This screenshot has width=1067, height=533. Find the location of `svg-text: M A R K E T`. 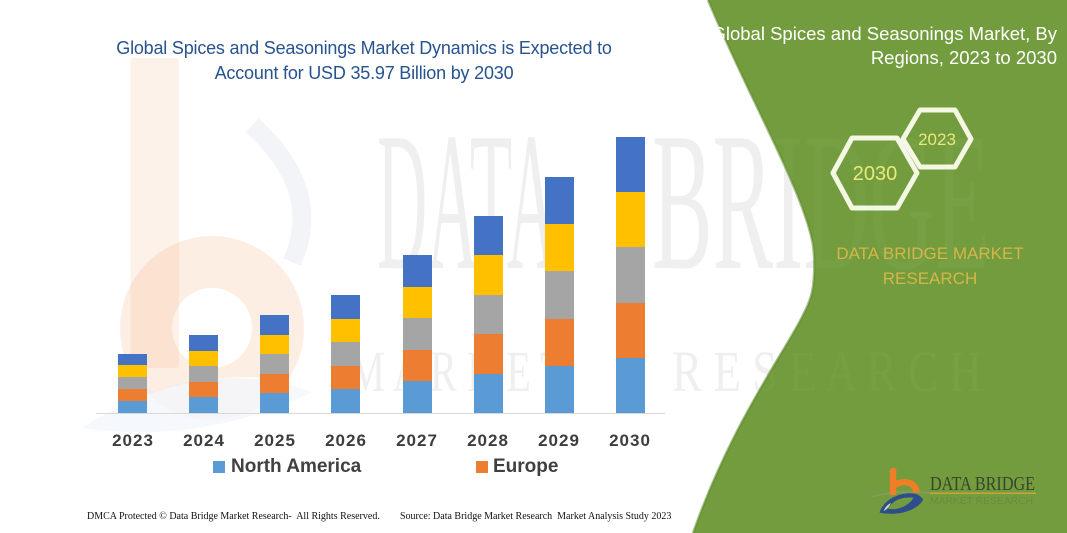

svg-text: M A R K E T is located at coordinates (457, 371).